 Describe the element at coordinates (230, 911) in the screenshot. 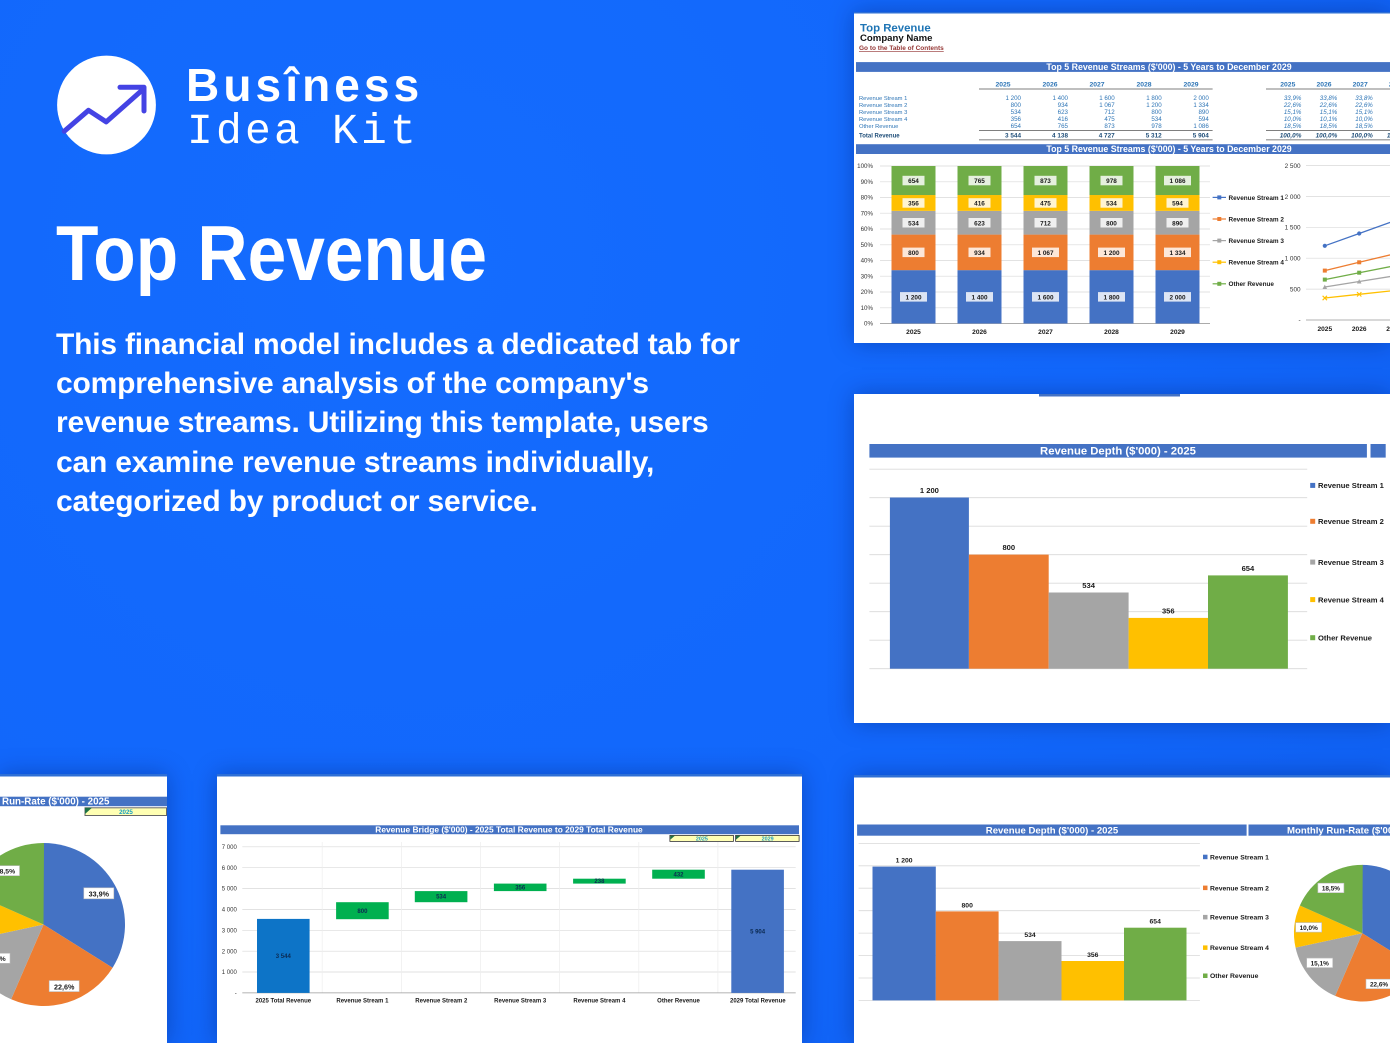

I see `svg-text: 4 000` at that location.